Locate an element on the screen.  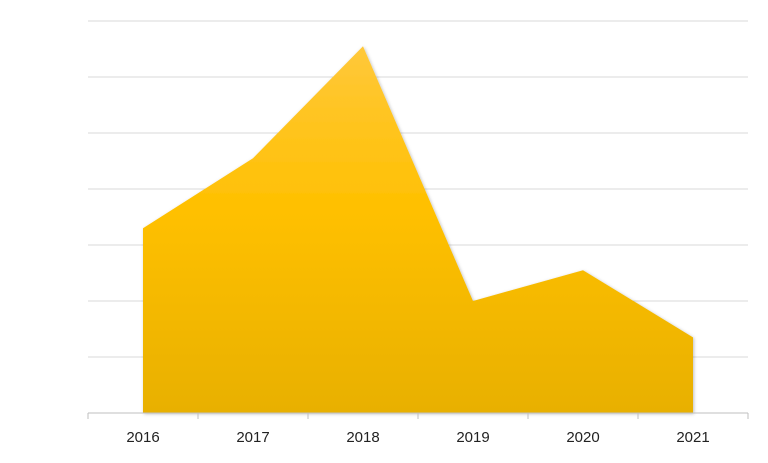
x-tick-label: 2018 is located at coordinates (362, 437).